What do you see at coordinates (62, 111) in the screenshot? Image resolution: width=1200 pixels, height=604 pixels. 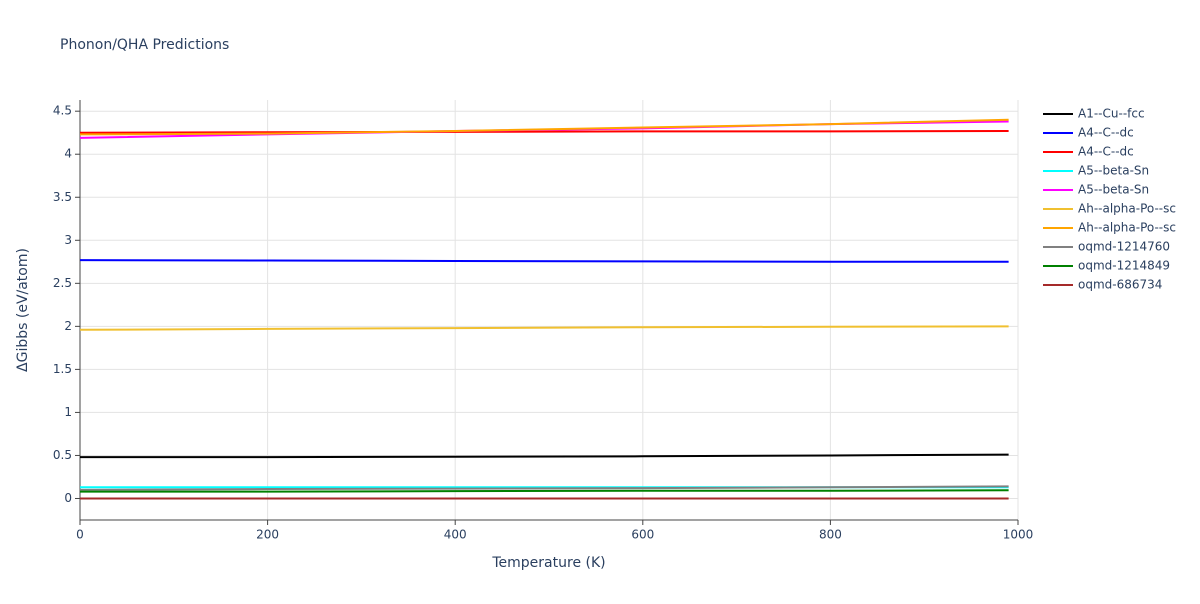 I see `y-tick-label: 4.5` at bounding box center [62, 111].